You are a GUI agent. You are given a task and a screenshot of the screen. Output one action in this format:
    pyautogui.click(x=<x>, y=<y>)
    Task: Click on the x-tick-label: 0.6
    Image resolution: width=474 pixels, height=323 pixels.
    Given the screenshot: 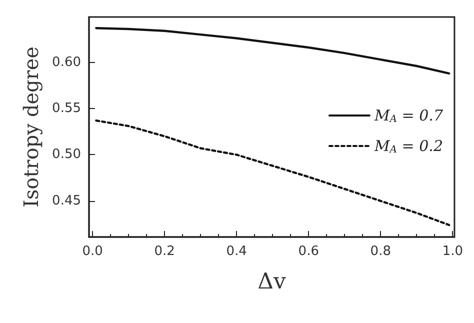 What is the action you would take?
    pyautogui.click(x=308, y=251)
    